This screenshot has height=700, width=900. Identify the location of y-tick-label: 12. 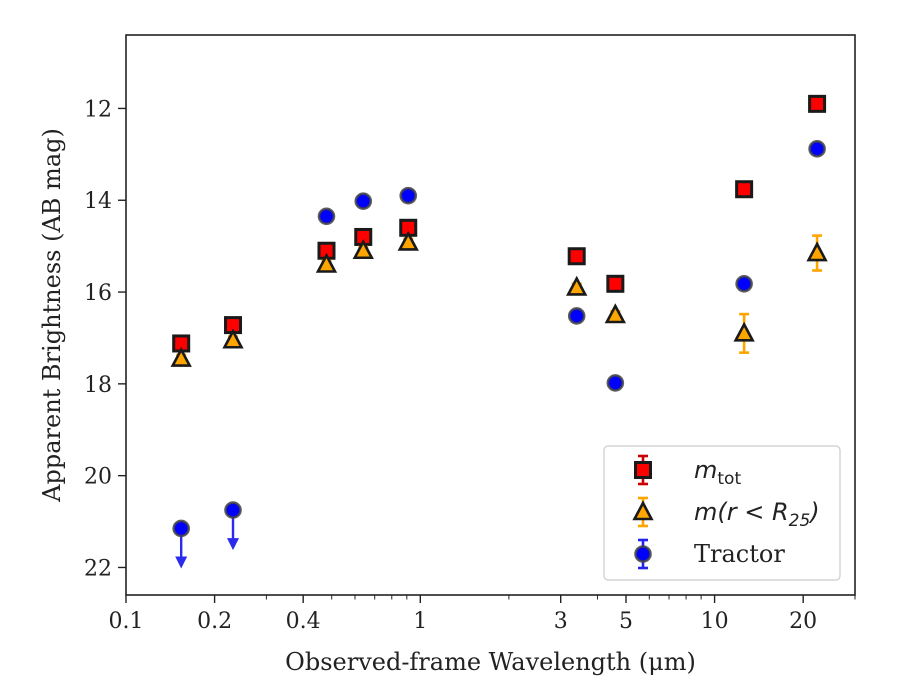
(98, 109).